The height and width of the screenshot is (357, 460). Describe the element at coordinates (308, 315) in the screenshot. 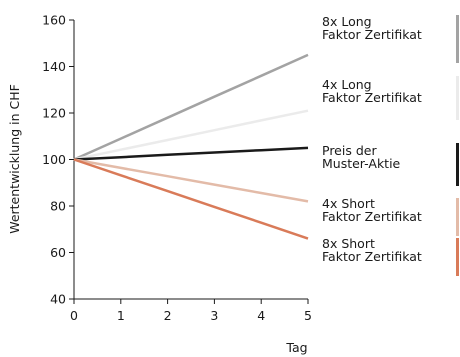

I see `x-tick-label: 5` at that location.